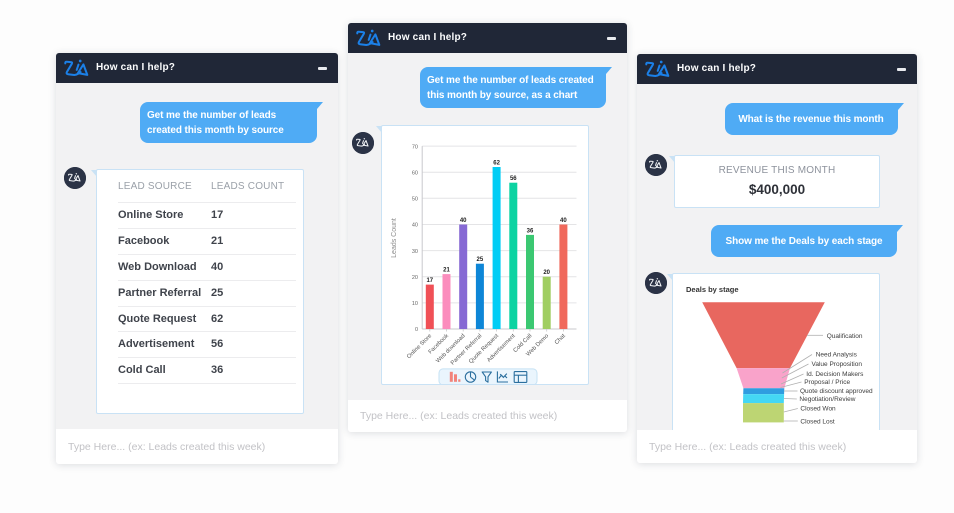 The width and height of the screenshot is (954, 513). Describe the element at coordinates (416, 330) in the screenshot. I see `svg-text: 0` at that location.